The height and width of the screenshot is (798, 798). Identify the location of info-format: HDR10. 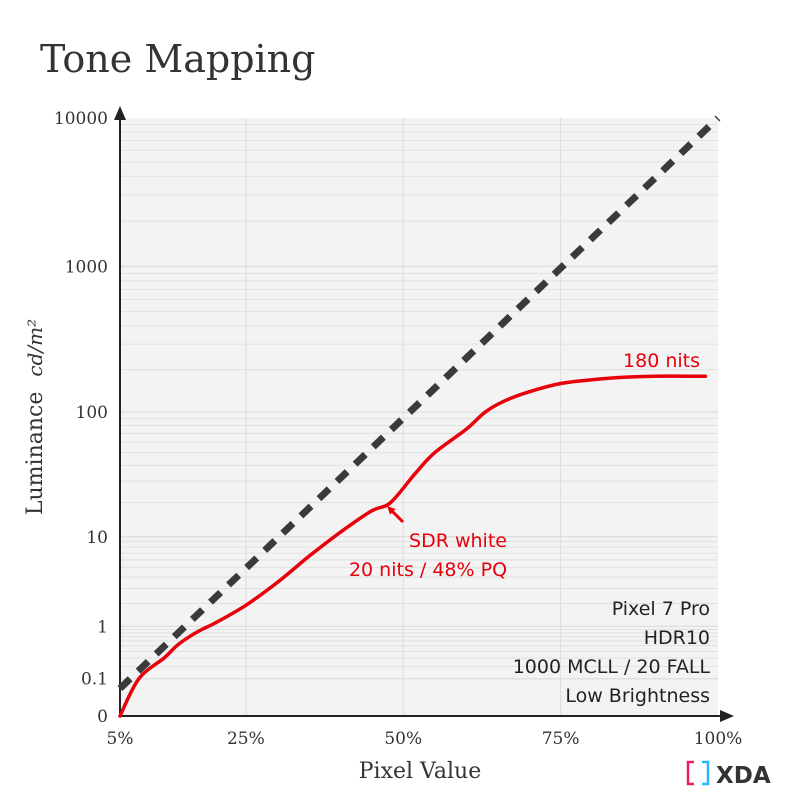
(677, 638).